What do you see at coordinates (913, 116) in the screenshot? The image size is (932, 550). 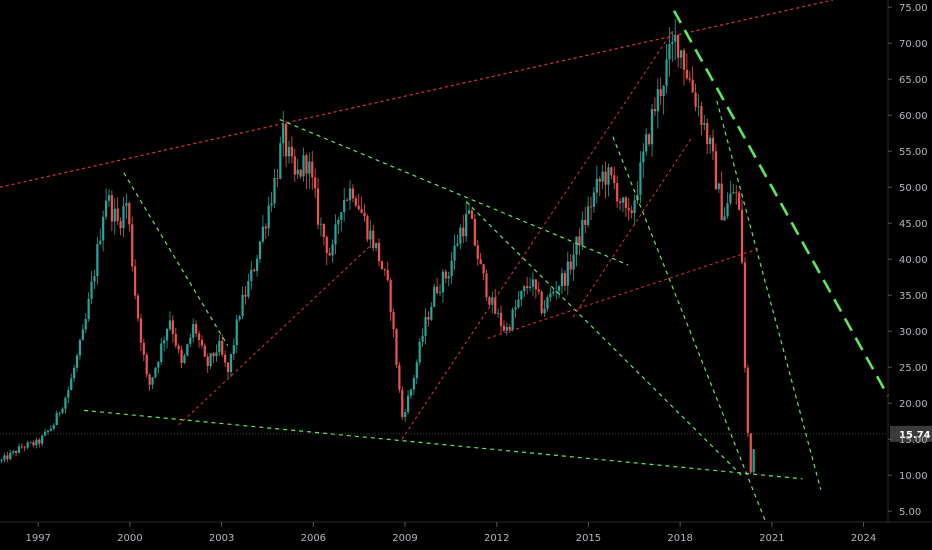 I see `y-tick-label: 60.00` at bounding box center [913, 116].